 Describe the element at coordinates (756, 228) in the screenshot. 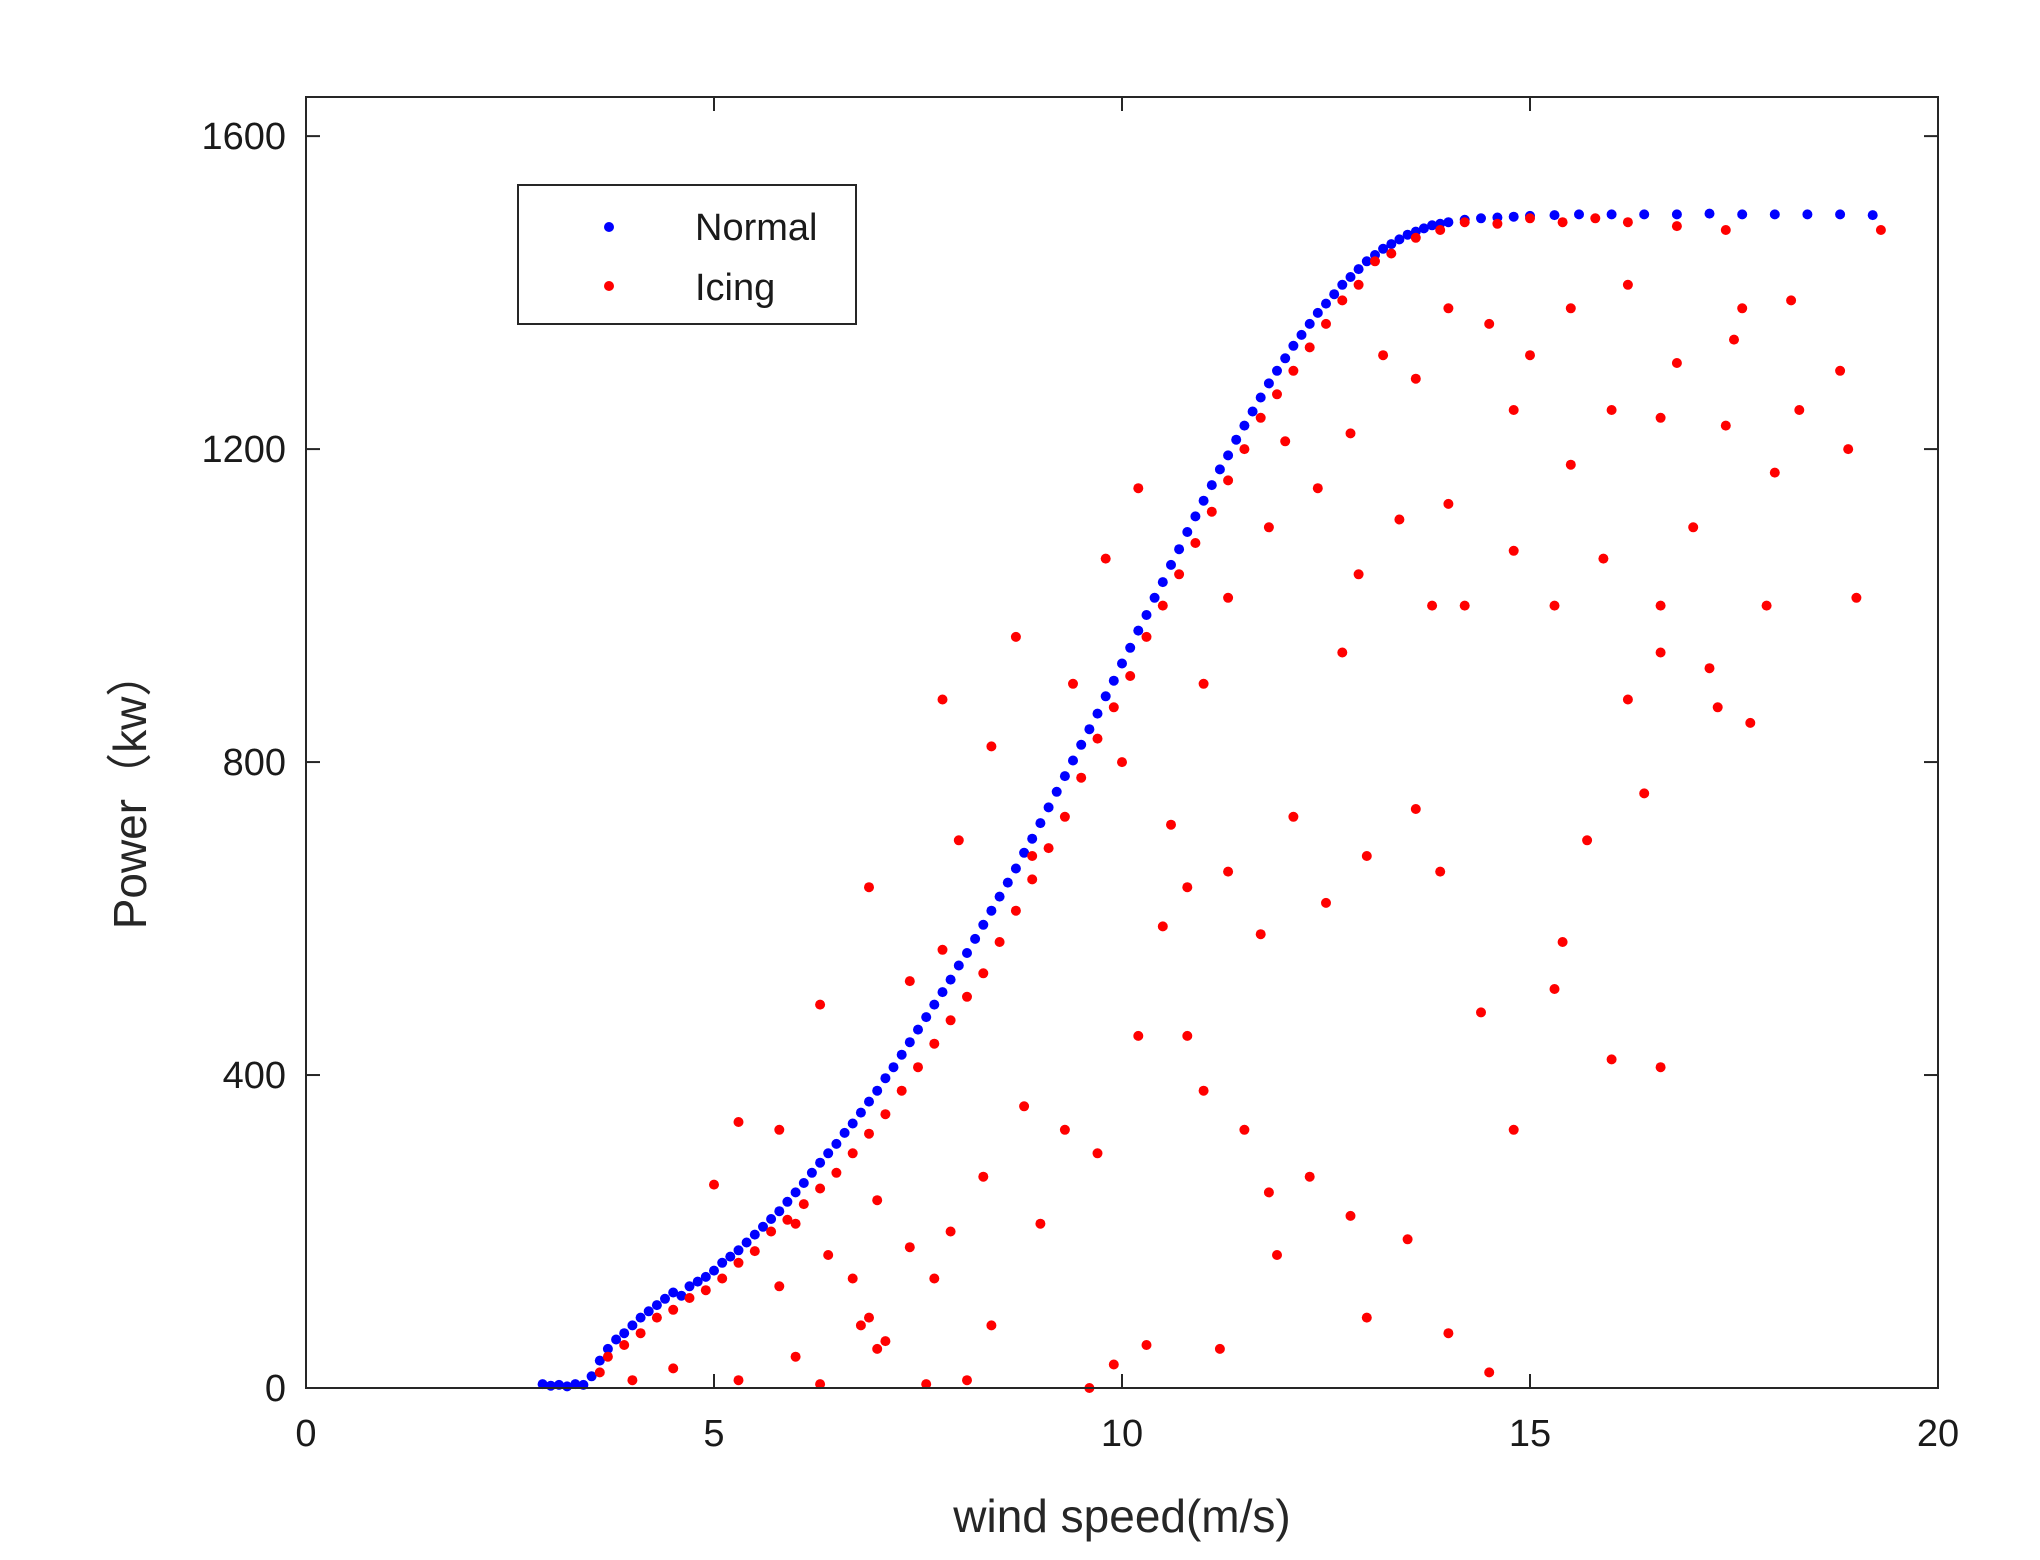

I see `legend-label-normal: Normal` at that location.